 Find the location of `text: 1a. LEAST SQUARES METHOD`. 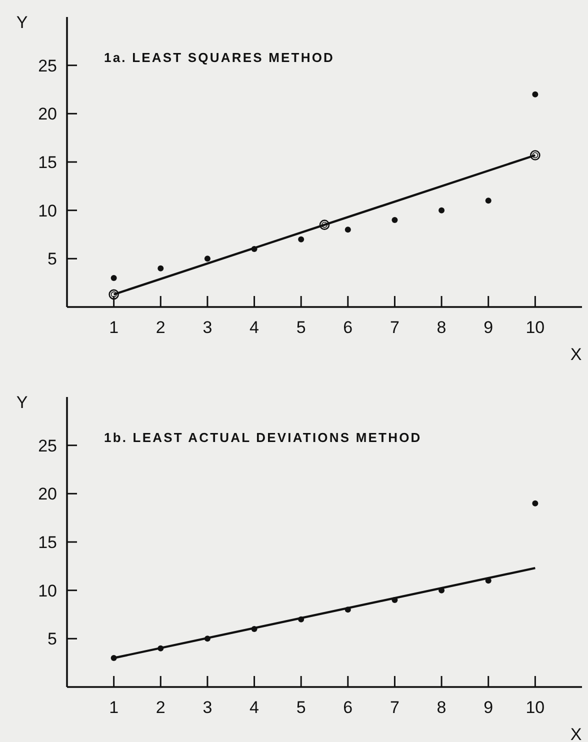

text: 1a. LEAST SQUARES METHOD is located at coordinates (219, 57).